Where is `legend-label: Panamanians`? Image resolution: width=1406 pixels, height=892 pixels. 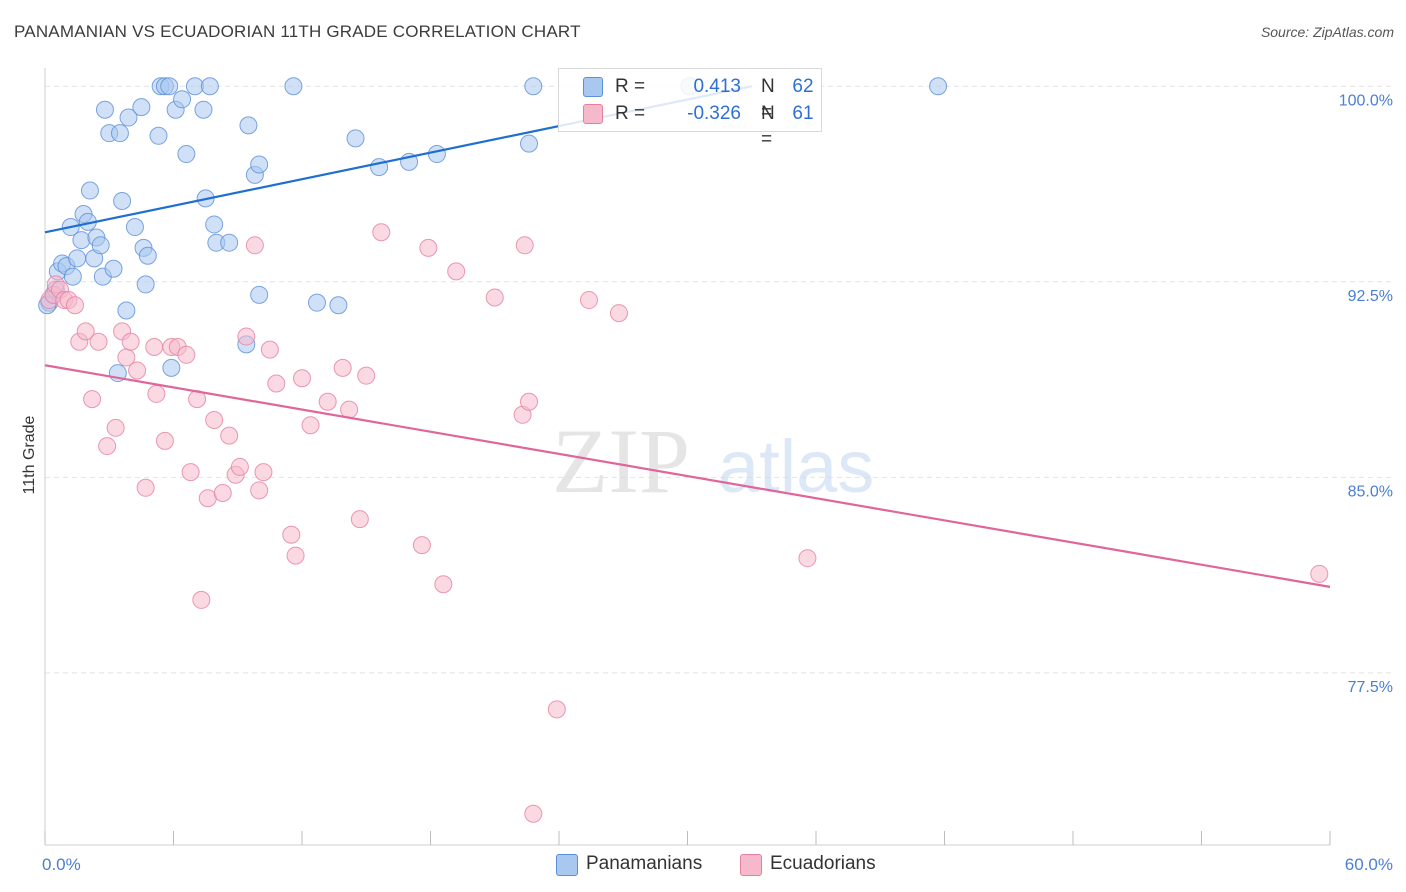
legend-label: Panamanians is located at coordinates (644, 863).